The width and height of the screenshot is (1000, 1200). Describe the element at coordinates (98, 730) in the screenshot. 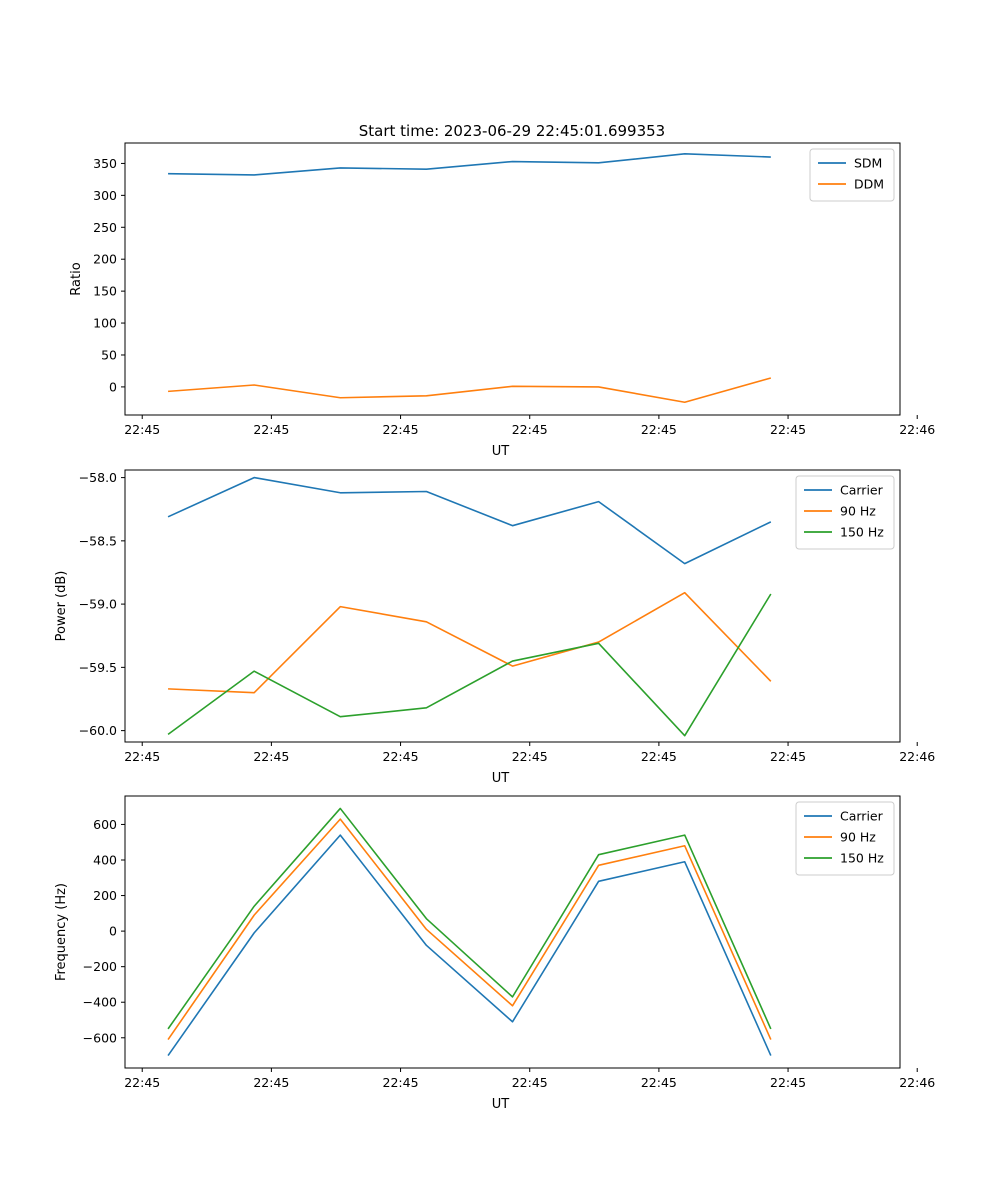

I see `y-tick-label: −60.0` at that location.